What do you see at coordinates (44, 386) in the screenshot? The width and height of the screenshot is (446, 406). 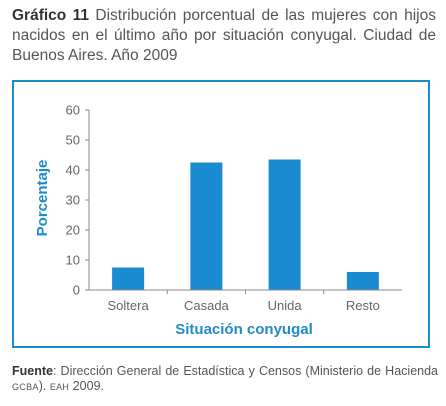 I see `source-text-b: ).` at bounding box center [44, 386].